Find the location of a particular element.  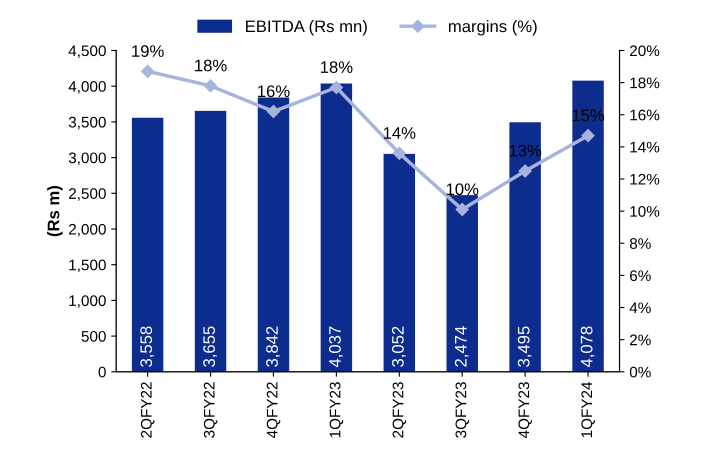

data-label: 4,078 is located at coordinates (587, 347).